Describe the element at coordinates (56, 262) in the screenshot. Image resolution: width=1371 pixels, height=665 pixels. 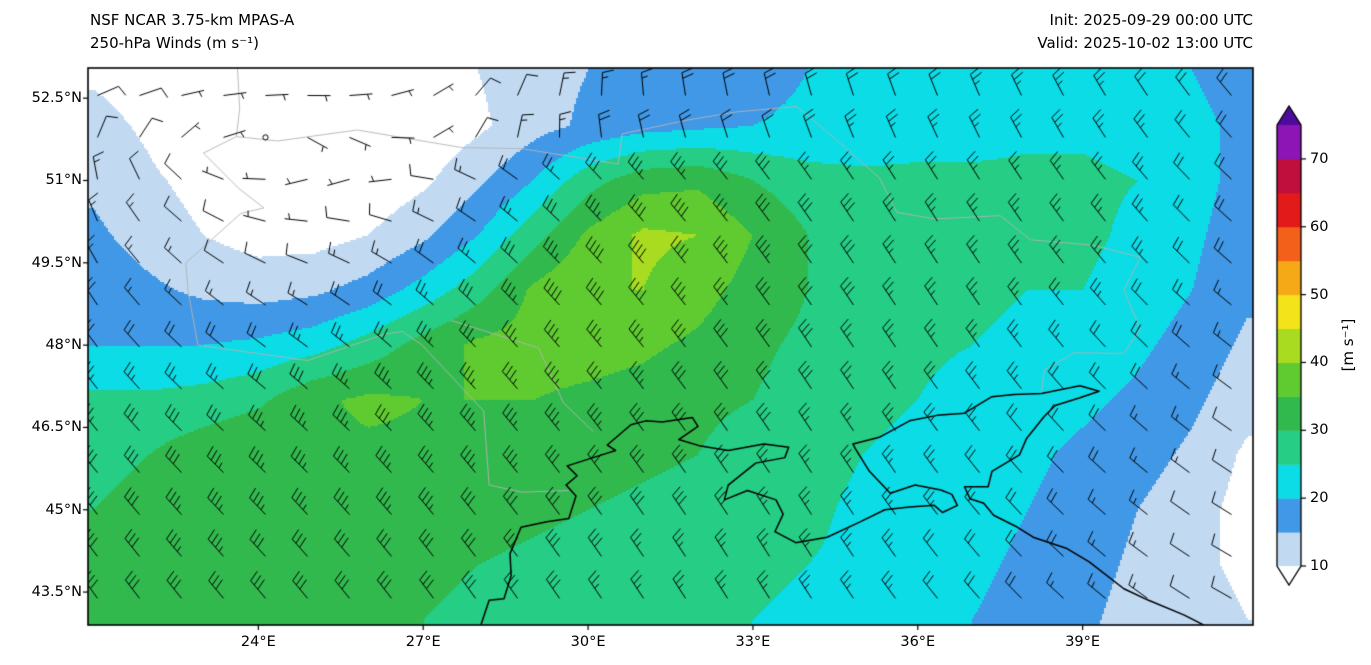
I see `y-tick-label: 49.5°N` at that location.